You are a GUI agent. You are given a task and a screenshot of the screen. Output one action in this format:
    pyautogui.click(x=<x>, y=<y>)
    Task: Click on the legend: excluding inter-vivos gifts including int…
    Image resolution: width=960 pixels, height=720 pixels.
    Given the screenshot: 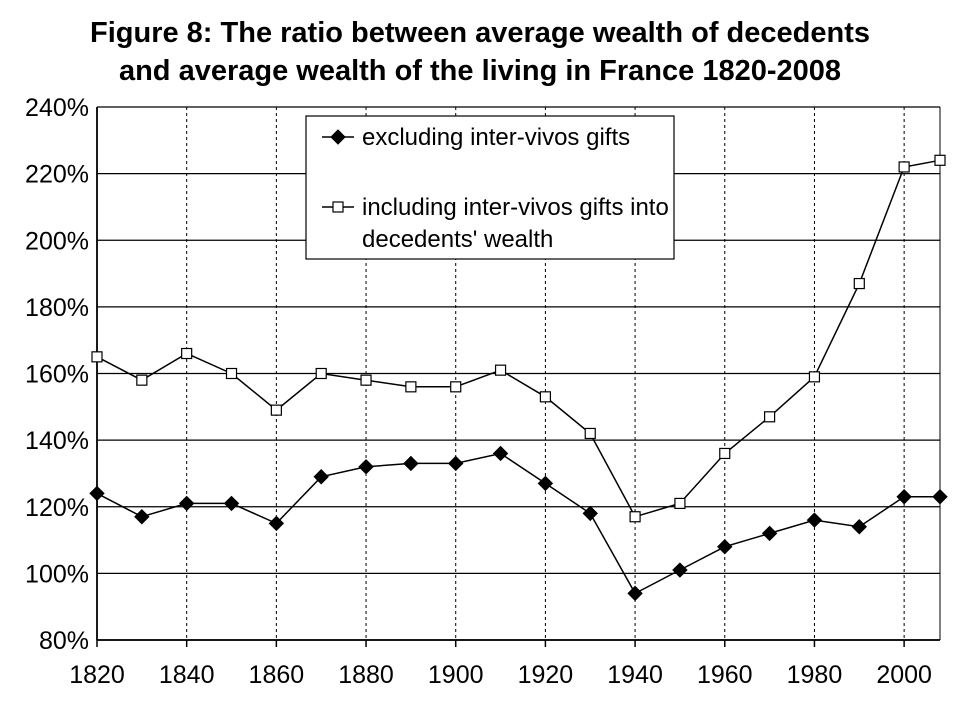 What is the action you would take?
    pyautogui.click(x=490, y=187)
    